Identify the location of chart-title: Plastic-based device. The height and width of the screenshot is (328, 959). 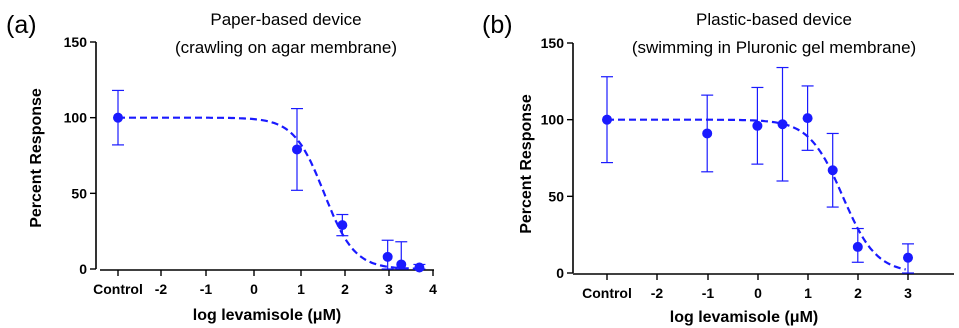
(774, 19).